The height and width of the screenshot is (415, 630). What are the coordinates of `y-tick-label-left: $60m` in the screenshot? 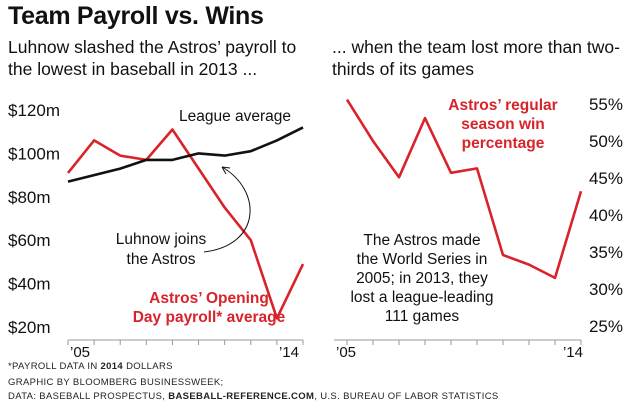 It's located at (29, 240).